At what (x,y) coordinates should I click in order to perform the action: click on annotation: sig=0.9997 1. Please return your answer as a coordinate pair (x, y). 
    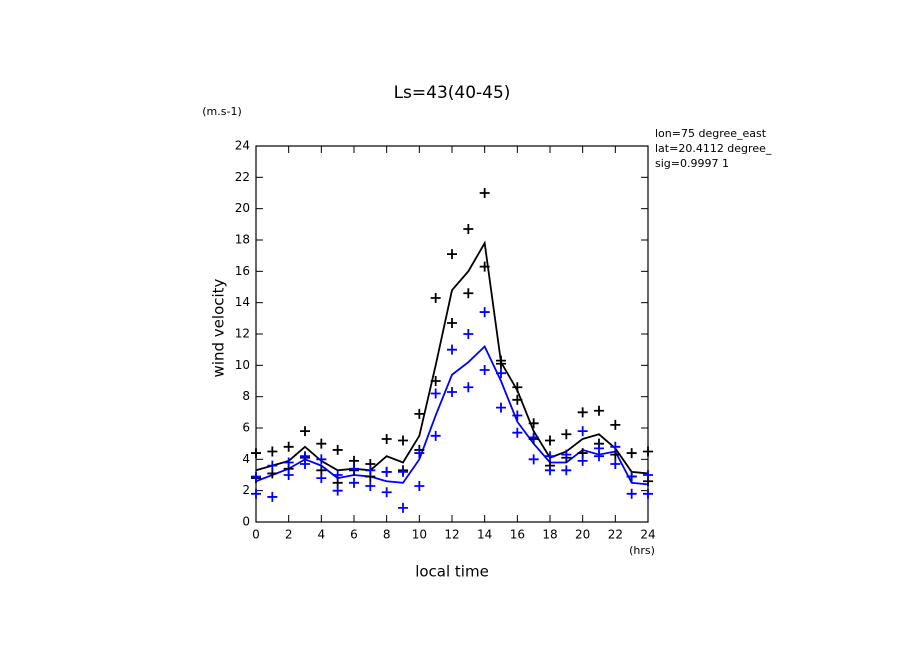
    Looking at the image, I should click on (692, 163).